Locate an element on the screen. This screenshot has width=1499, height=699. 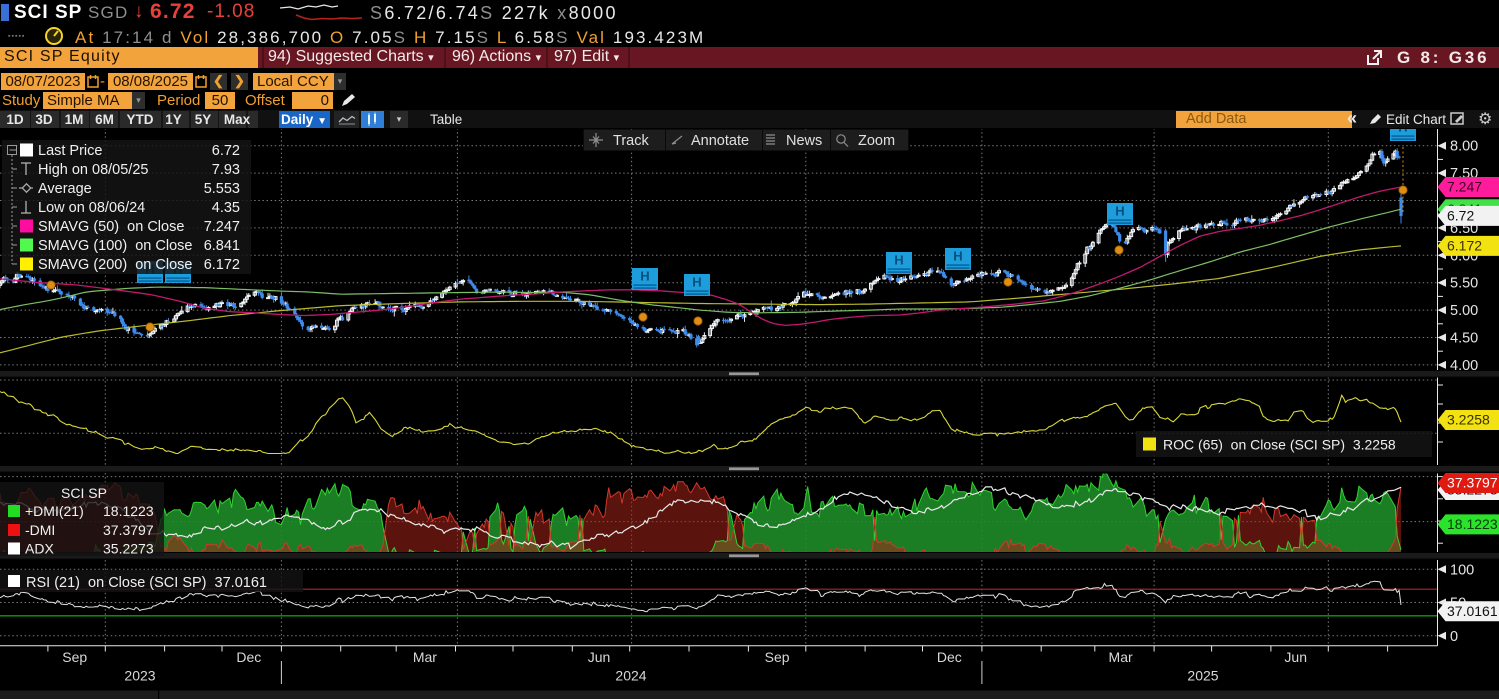
svg-text: Annotate is located at coordinates (720, 141).